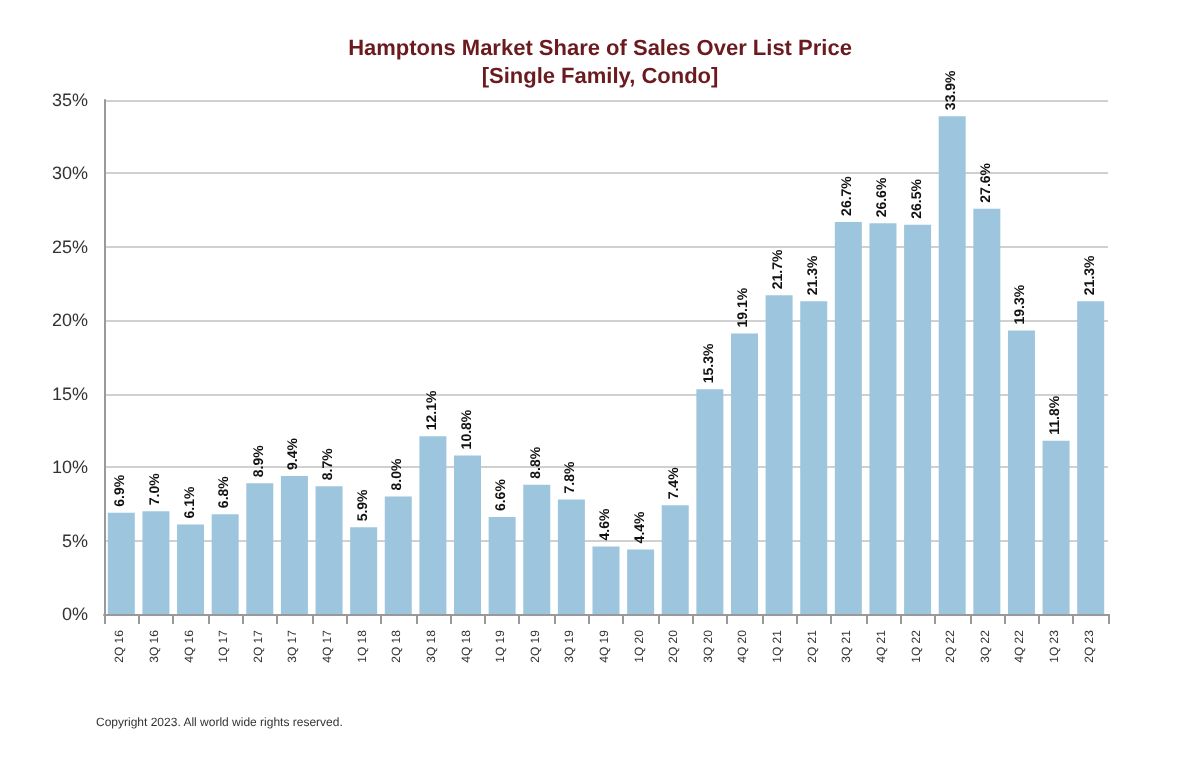 The width and height of the screenshot is (1200, 770). Describe the element at coordinates (74, 614) in the screenshot. I see `y-tick-label: 0%` at that location.